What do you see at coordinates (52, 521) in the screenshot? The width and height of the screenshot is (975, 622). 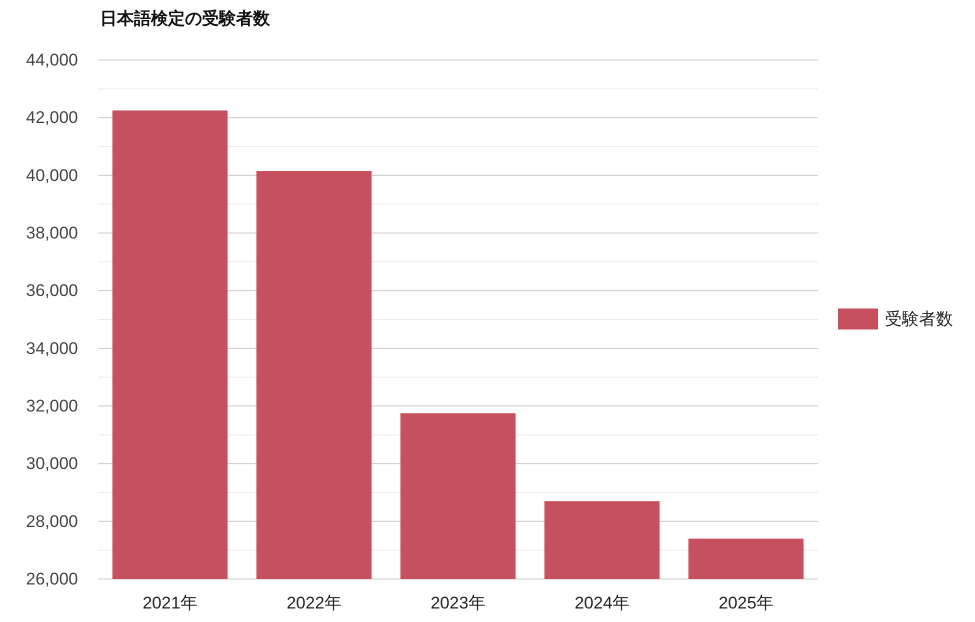 I see `y-tick-label: 28,000` at bounding box center [52, 521].